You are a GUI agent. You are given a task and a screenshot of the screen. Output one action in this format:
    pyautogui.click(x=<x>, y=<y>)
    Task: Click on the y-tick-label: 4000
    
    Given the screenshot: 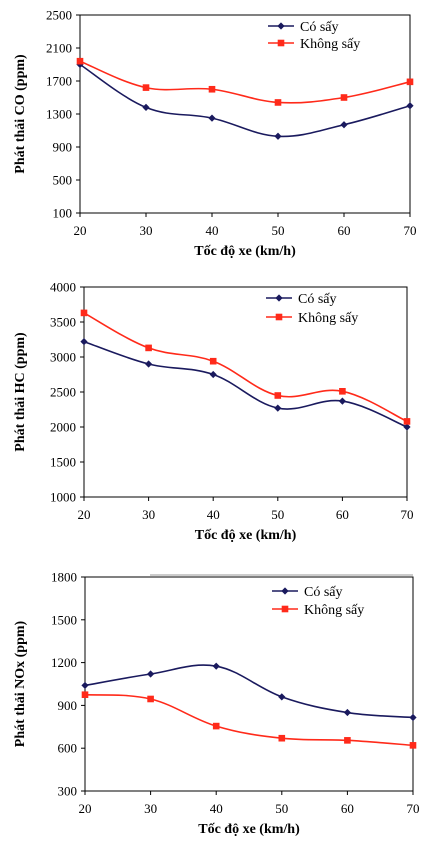 What is the action you would take?
    pyautogui.click(x=63, y=287)
    